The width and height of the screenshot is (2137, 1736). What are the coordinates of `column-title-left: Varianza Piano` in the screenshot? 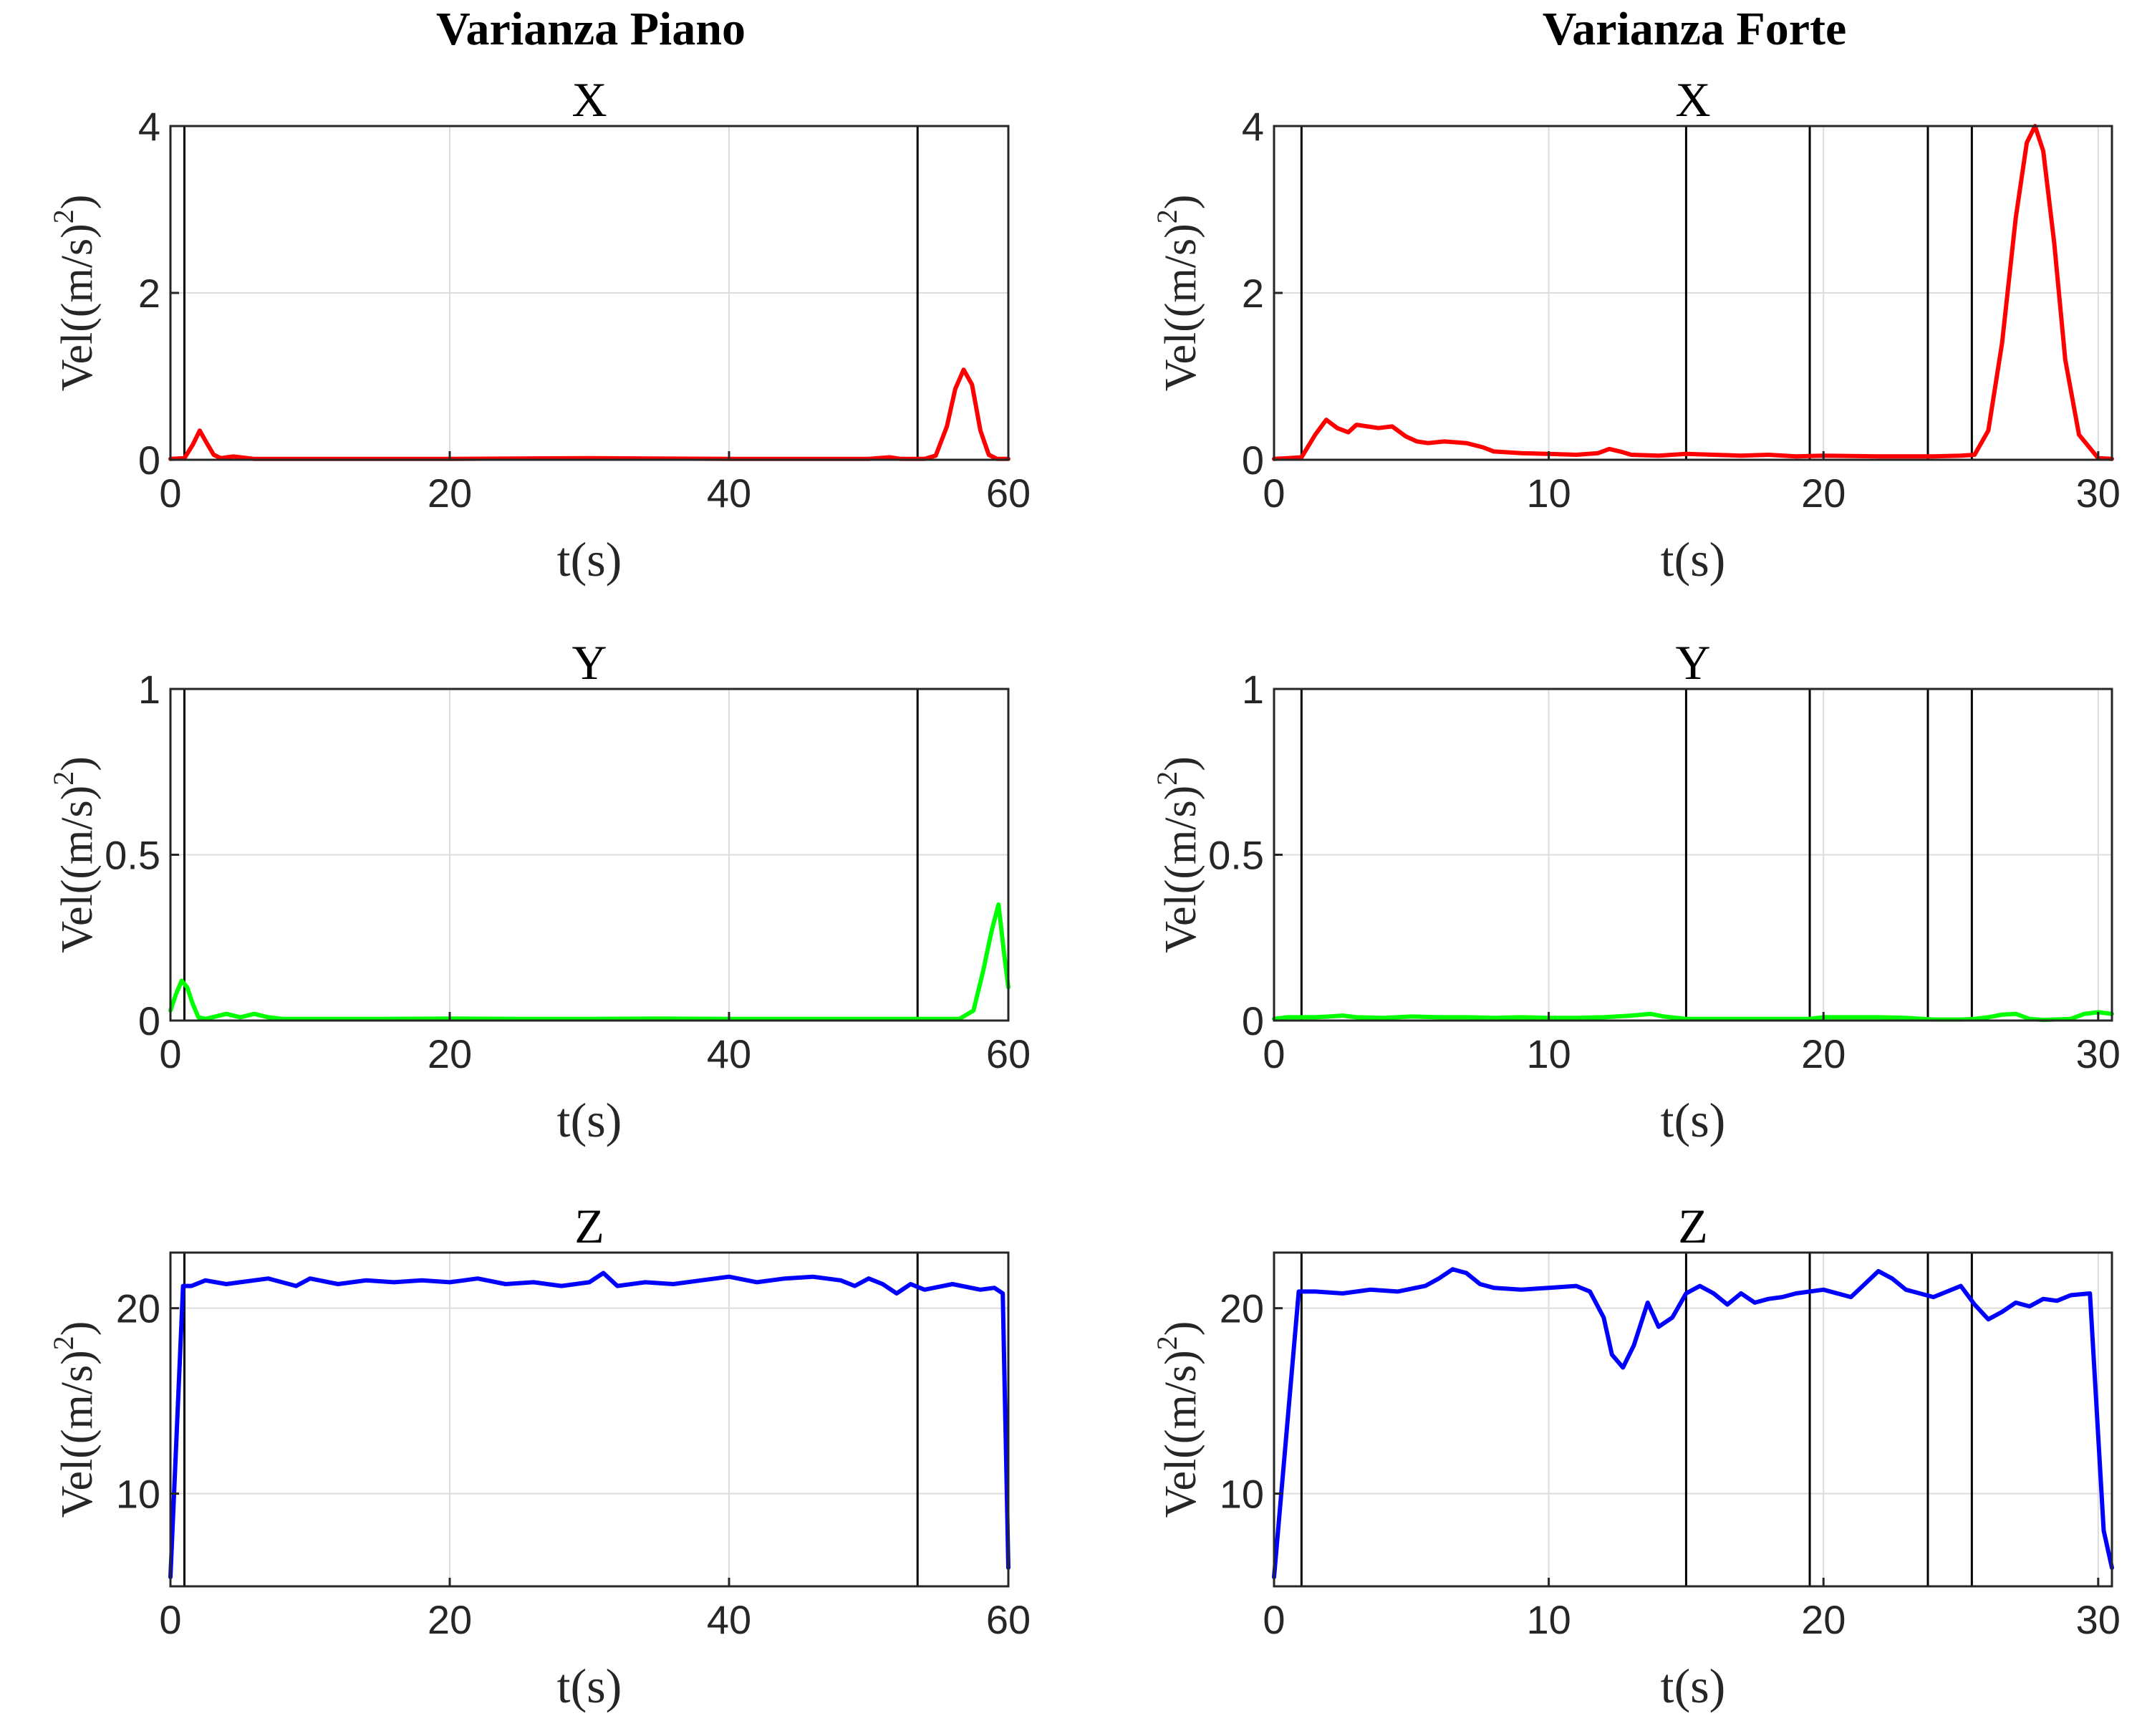 It's located at (591, 29).